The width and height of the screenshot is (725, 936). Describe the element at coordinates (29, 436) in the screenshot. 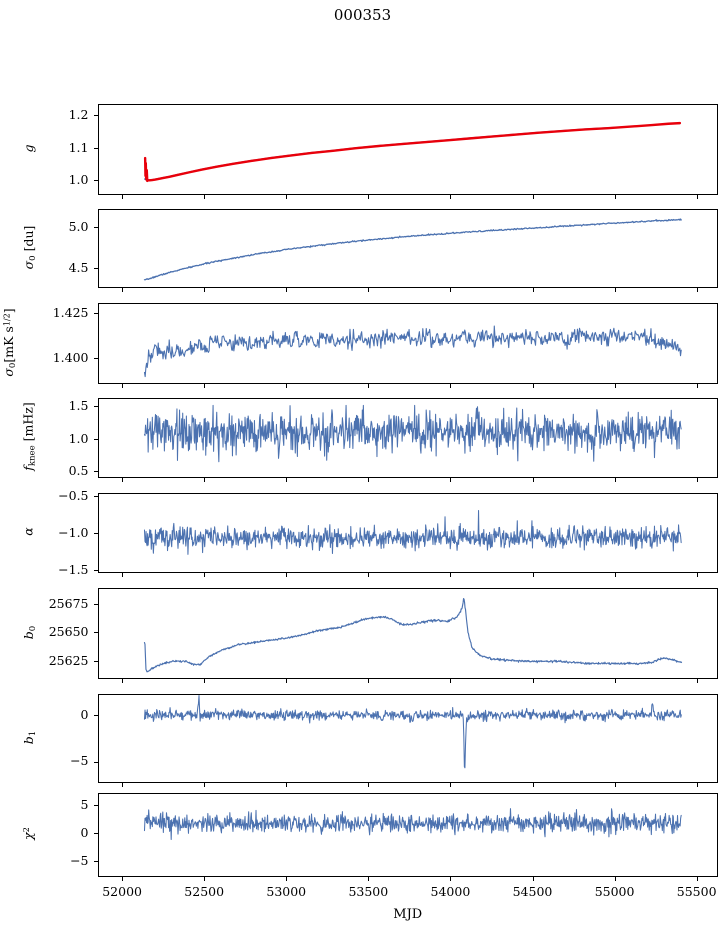

I see `panel-fknee-axis-label: fknee [mHz]` at that location.